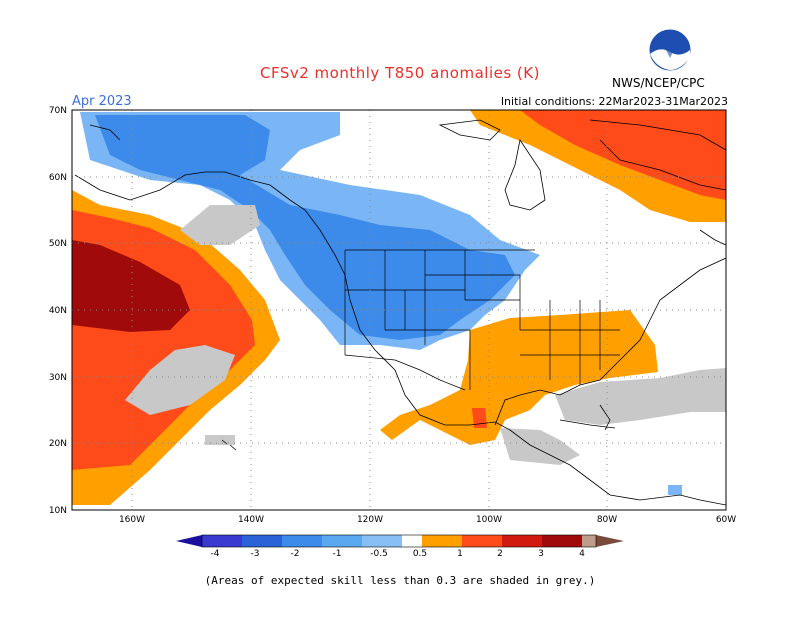 The image size is (800, 618). What do you see at coordinates (255, 554) in the screenshot?
I see `colorbar-tick: -3` at bounding box center [255, 554].